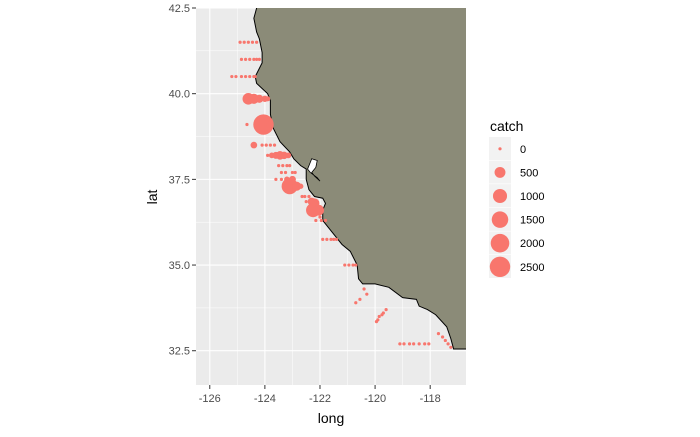  What do you see at coordinates (210, 399) in the screenshot?
I see `x-tick-label: -126` at bounding box center [210, 399].